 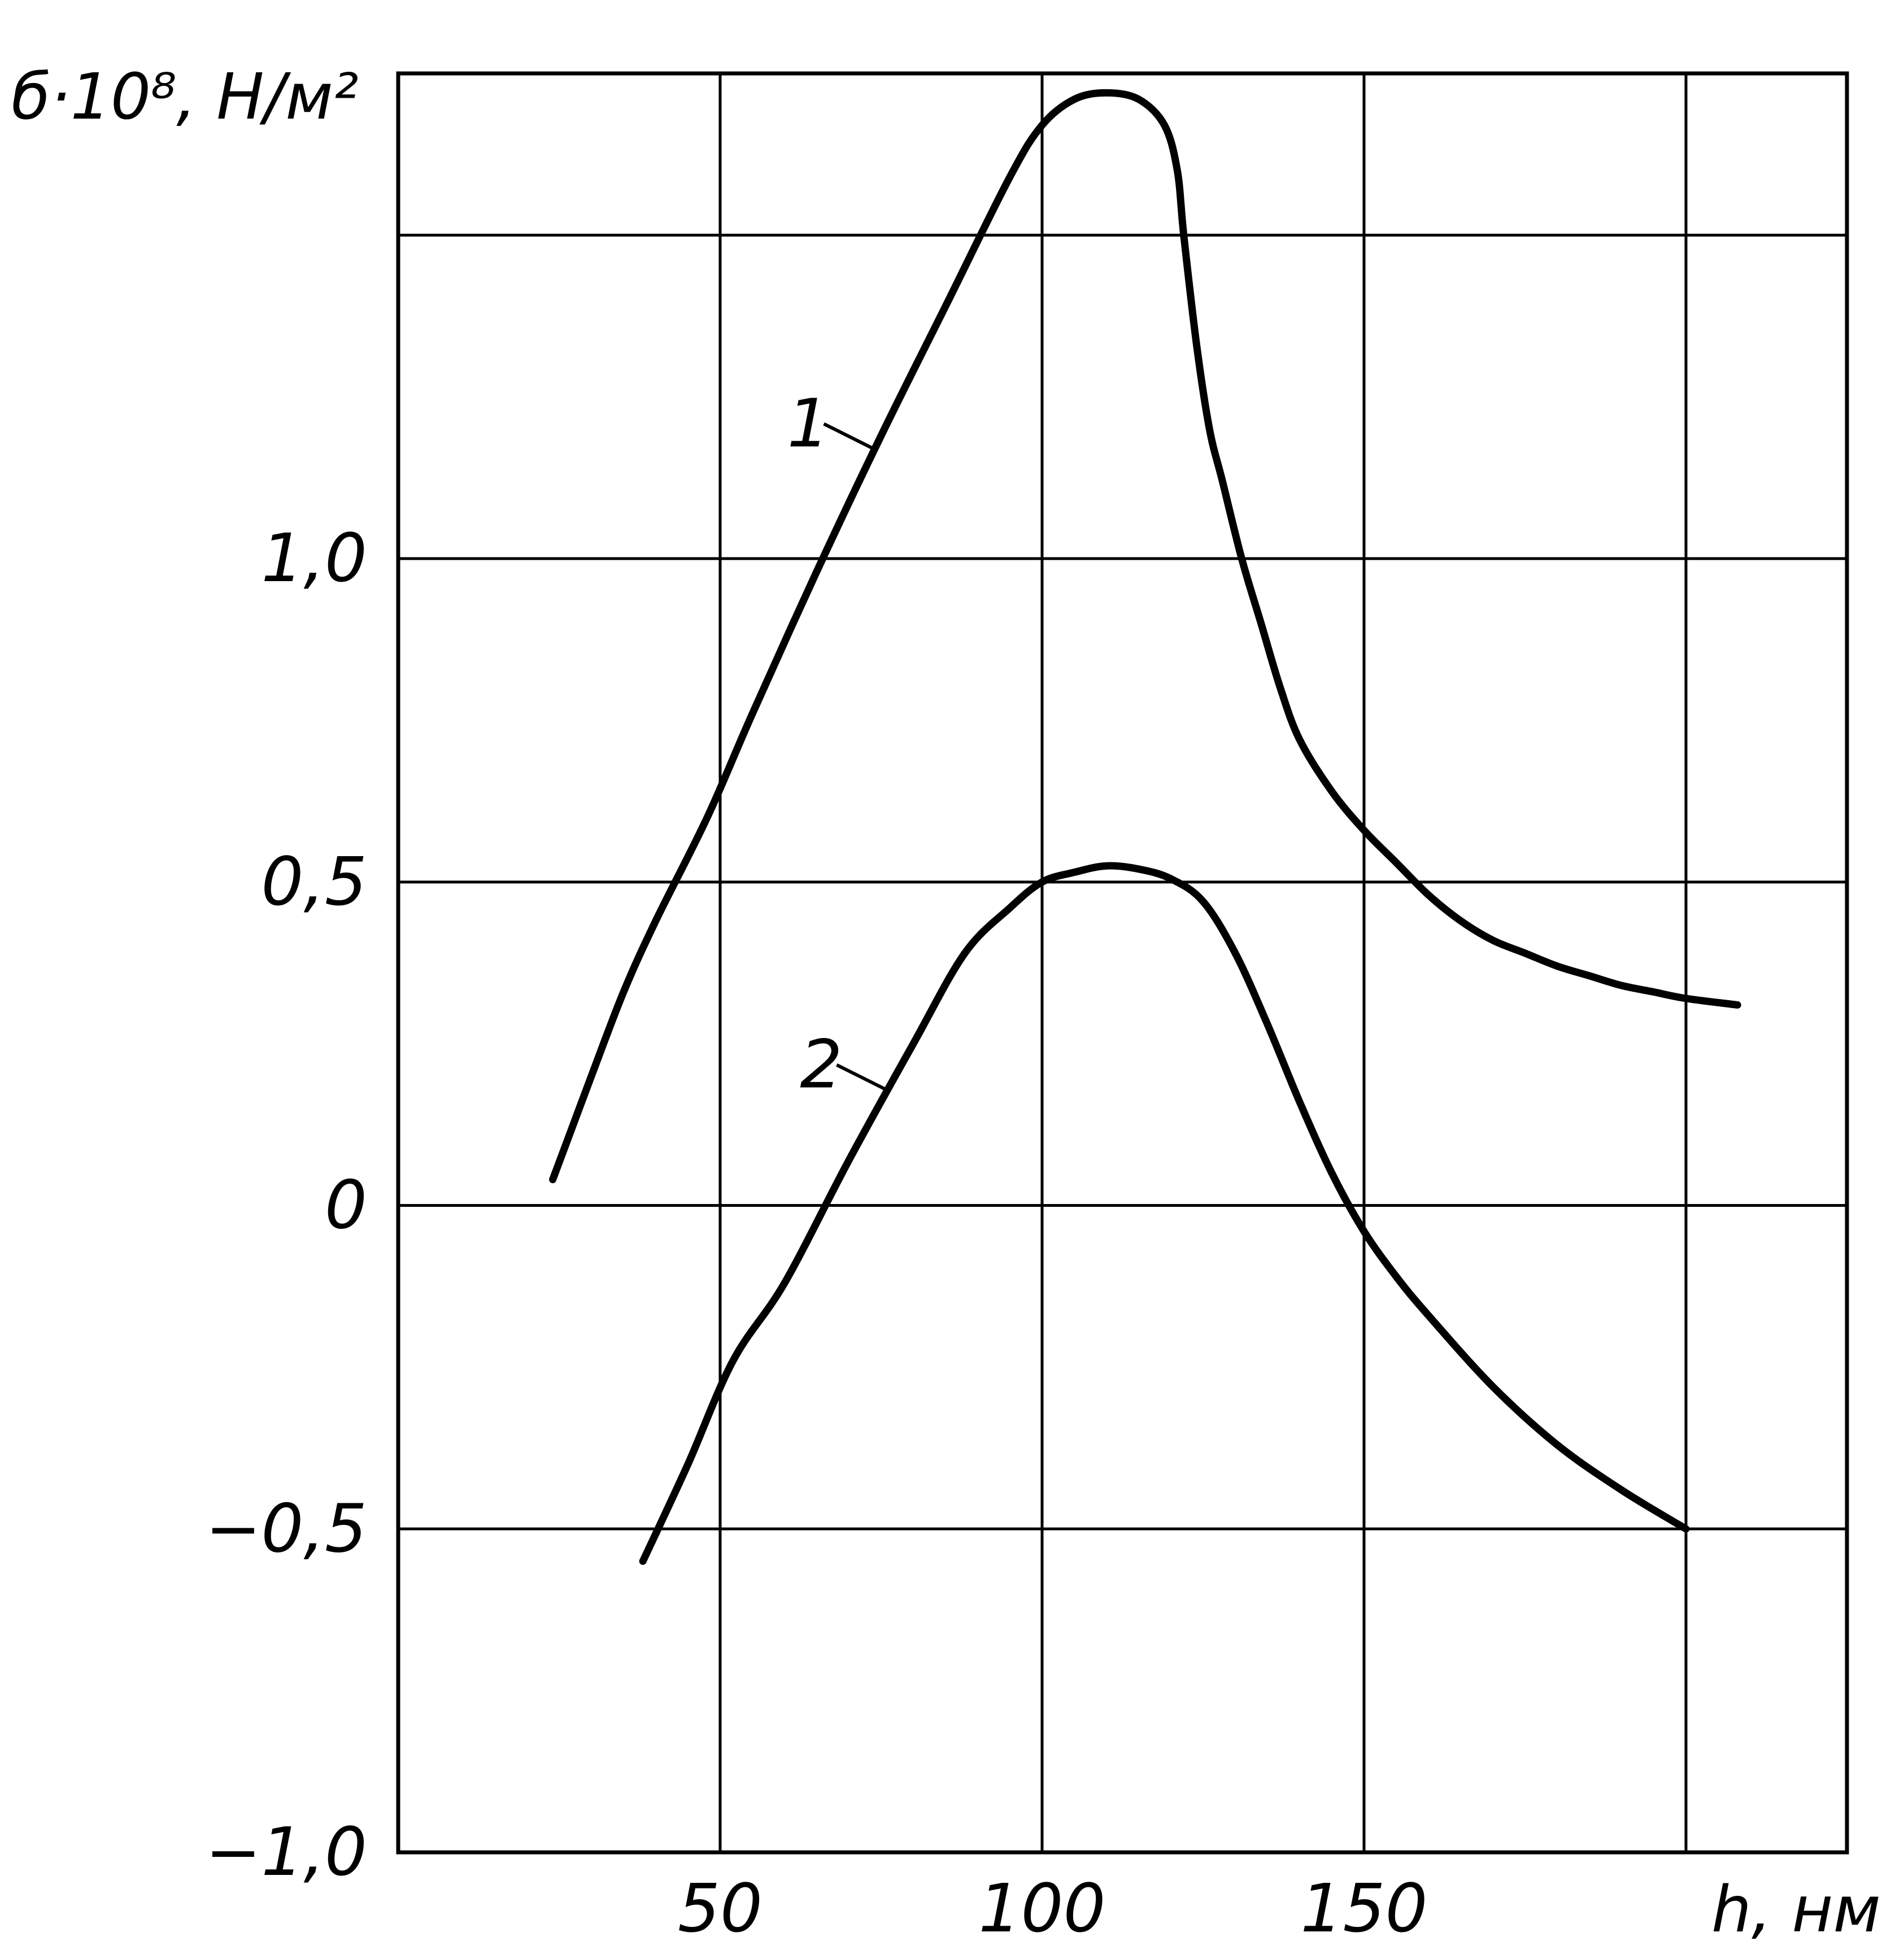 What do you see at coordinates (185, 97) in the screenshot?
I see `y-axis-label: б·10⁸, Н/м²` at bounding box center [185, 97].